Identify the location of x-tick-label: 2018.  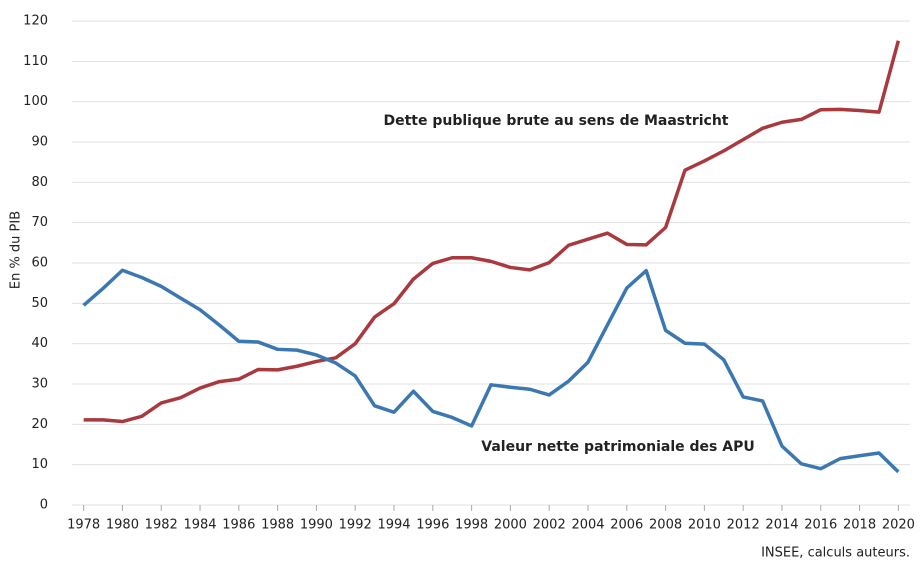
(859, 525).